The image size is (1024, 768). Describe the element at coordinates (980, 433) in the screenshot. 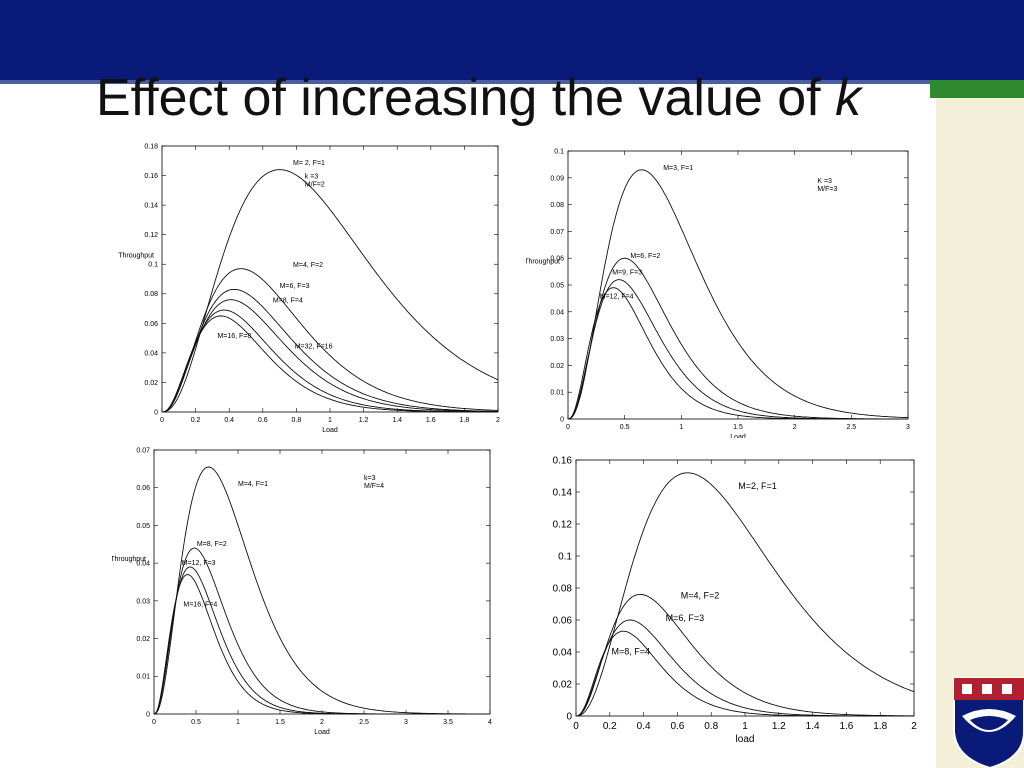

I see `side-panel` at that location.